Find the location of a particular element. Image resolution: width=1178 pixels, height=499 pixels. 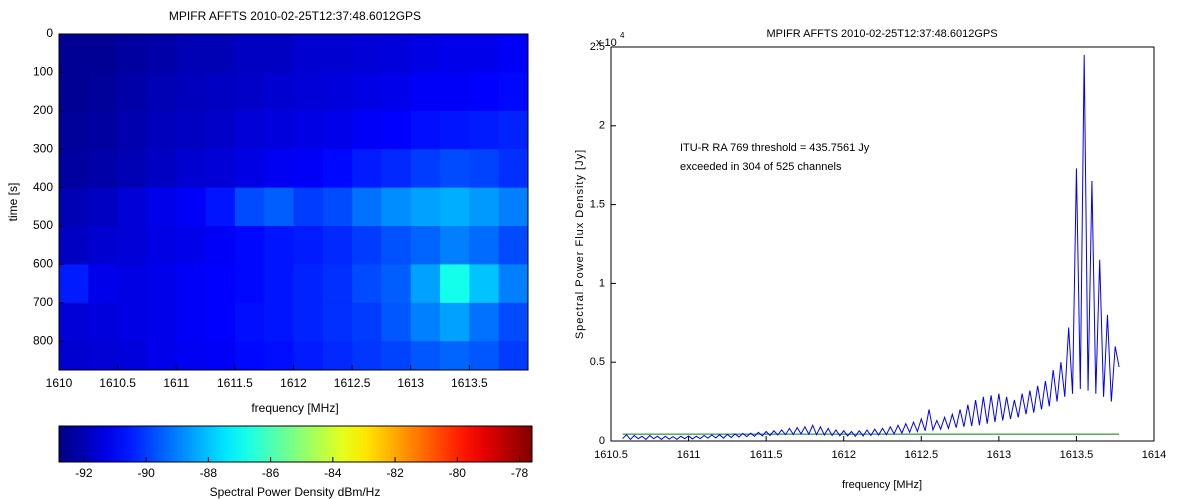

y-axis-label: Spectral Power Flux Density [Jy] is located at coordinates (580, 244).